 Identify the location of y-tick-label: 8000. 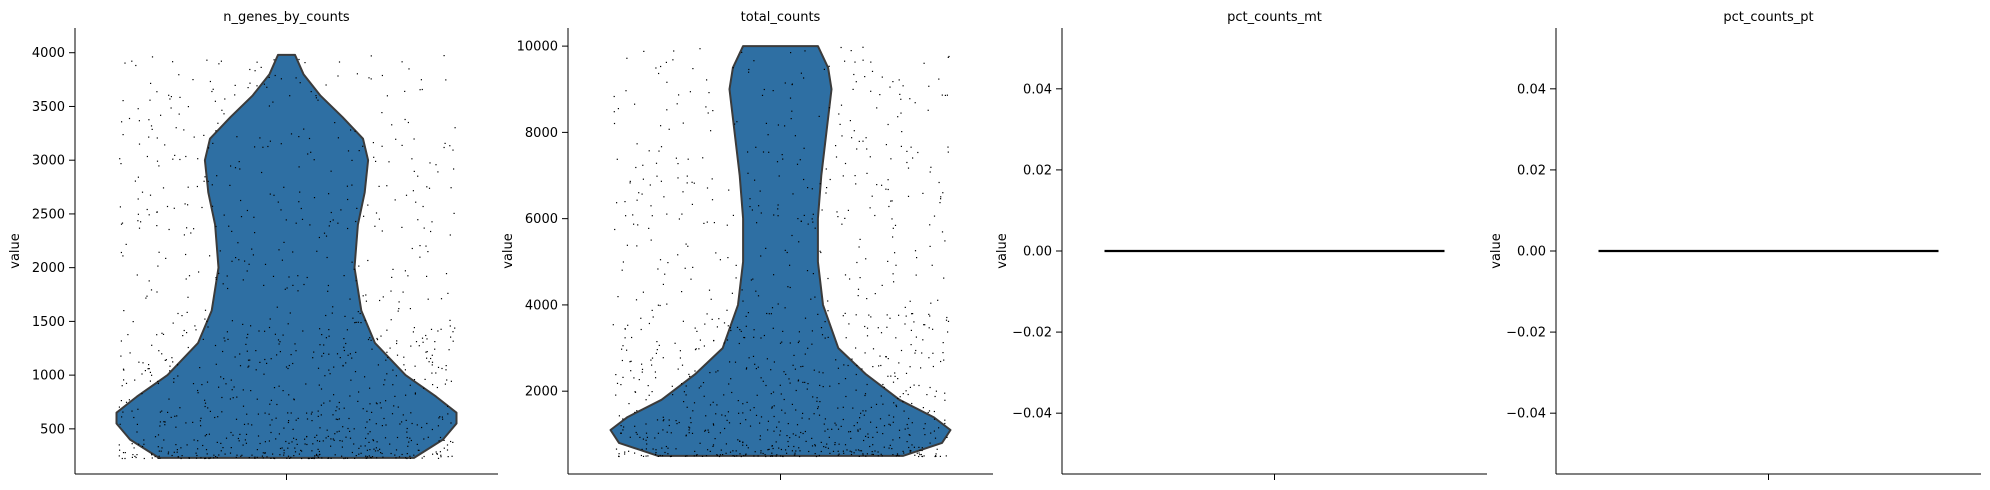
(541, 133).